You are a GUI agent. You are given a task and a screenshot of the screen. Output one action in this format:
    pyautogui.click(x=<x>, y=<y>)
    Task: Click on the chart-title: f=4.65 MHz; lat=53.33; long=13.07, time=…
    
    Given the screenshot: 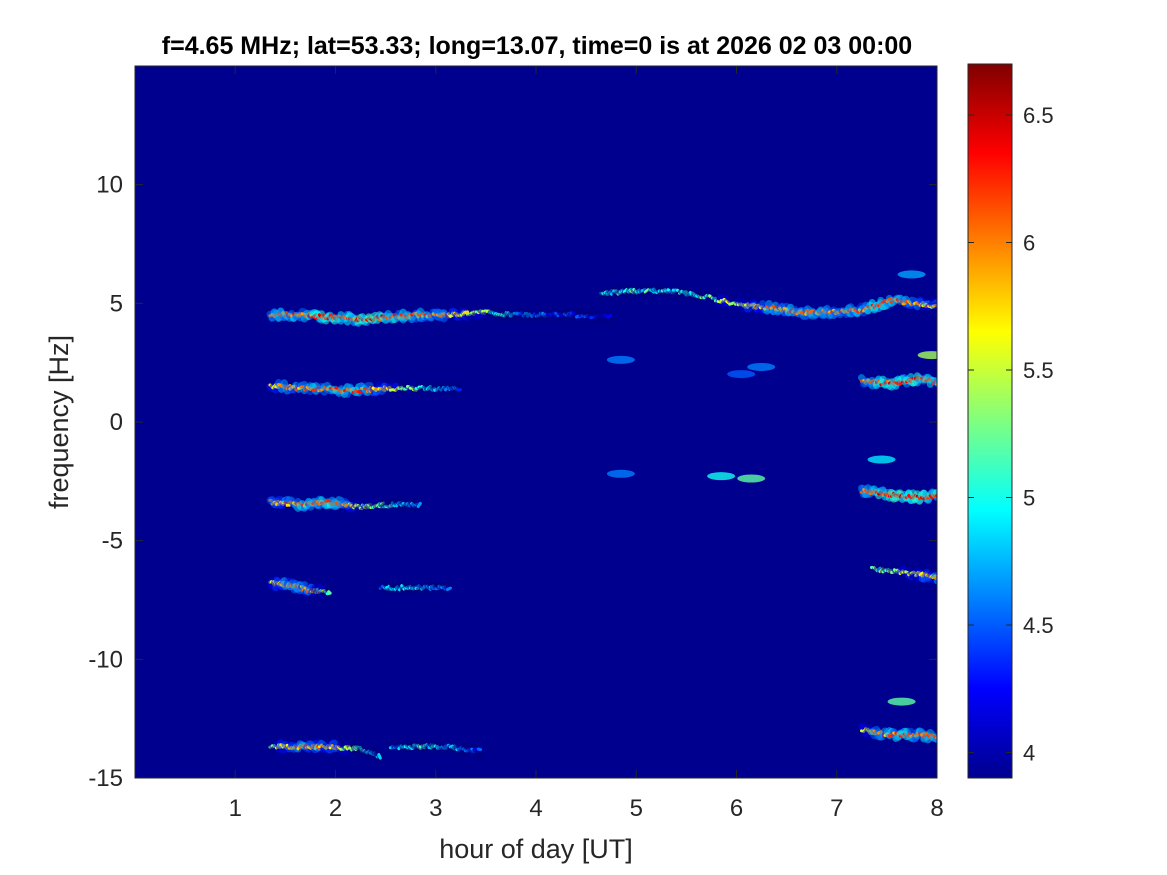 What is the action you would take?
    pyautogui.click(x=537, y=46)
    